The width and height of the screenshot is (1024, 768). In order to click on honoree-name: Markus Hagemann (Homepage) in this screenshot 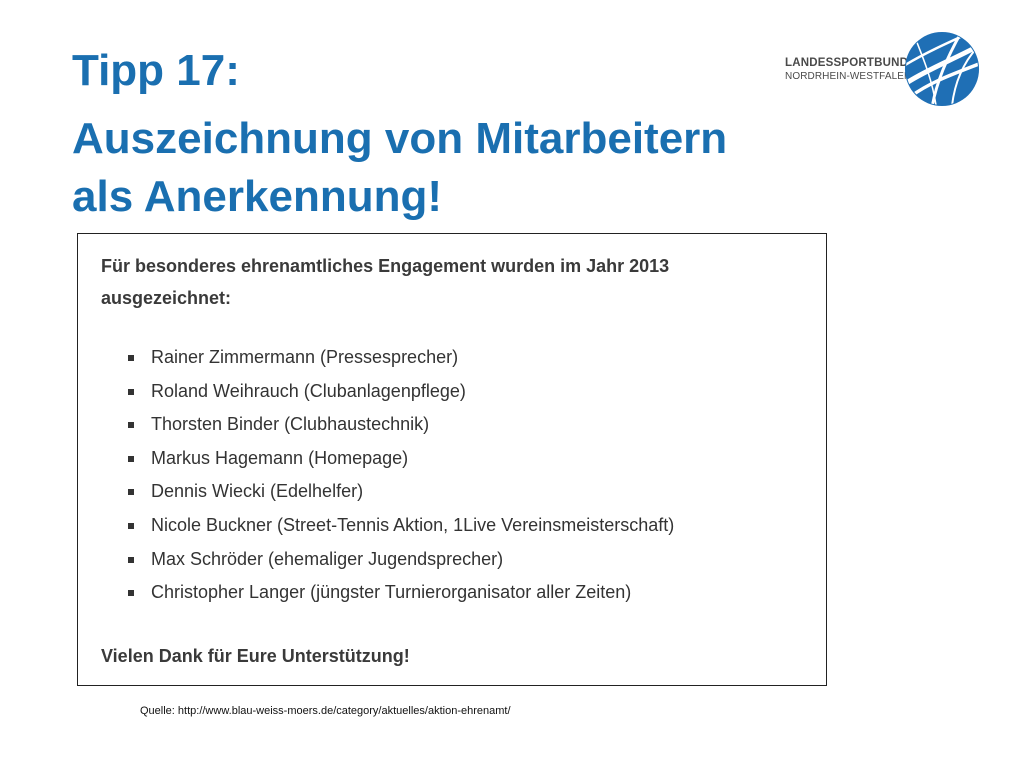, I will do `click(280, 457)`.